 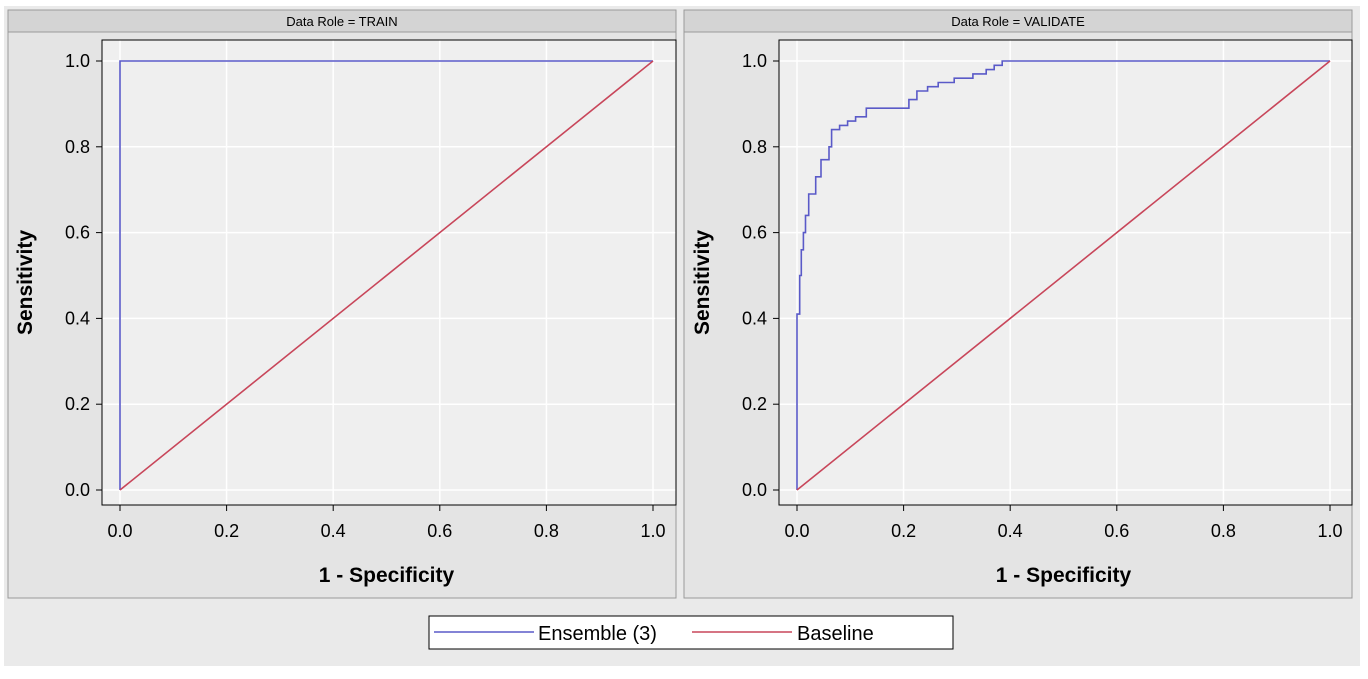 I want to click on panel-validate-title: Data Role = VALIDATE, so click(x=1018, y=21).